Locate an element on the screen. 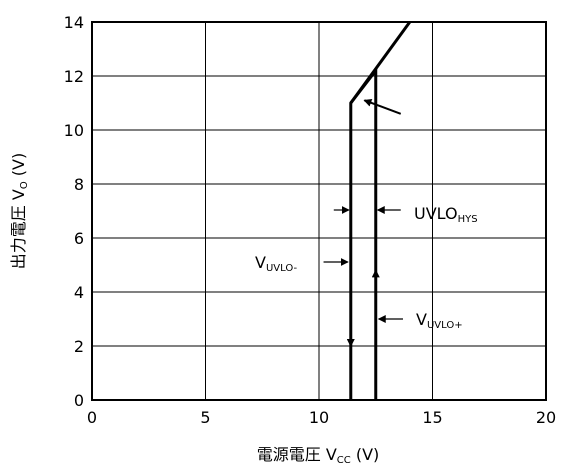  x-tick-label-4: 20 is located at coordinates (546, 417).